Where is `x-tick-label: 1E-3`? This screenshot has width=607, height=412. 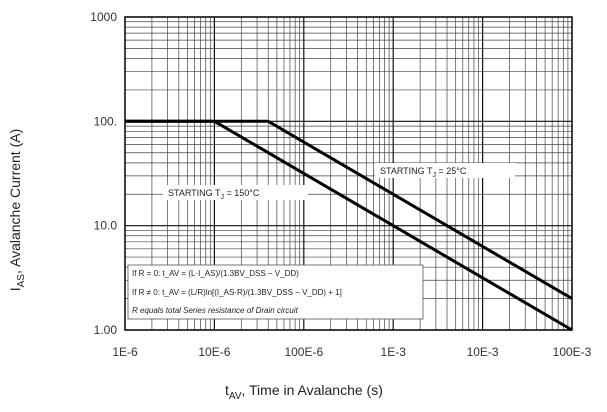 x-tick-label: 1E-3 is located at coordinates (394, 352).